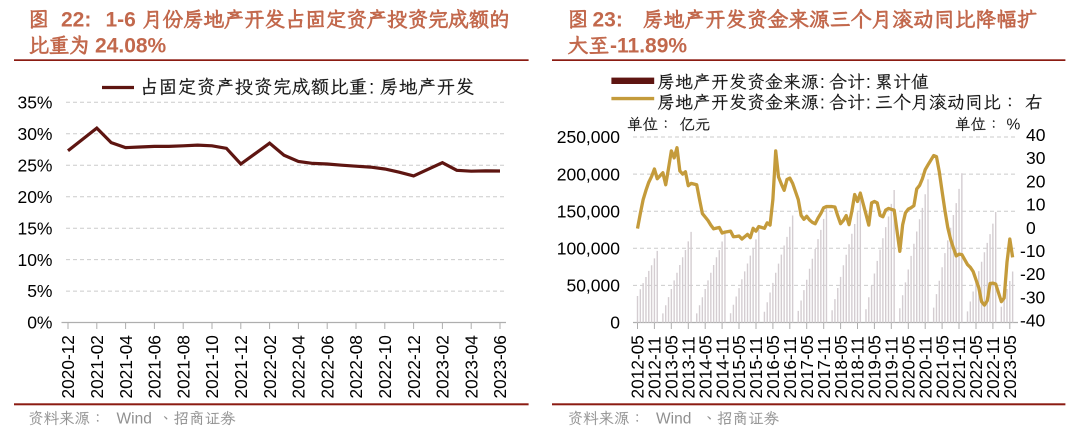 The width and height of the screenshot is (1080, 431). Describe the element at coordinates (34, 228) in the screenshot. I see `svg-text: 15%` at that location.